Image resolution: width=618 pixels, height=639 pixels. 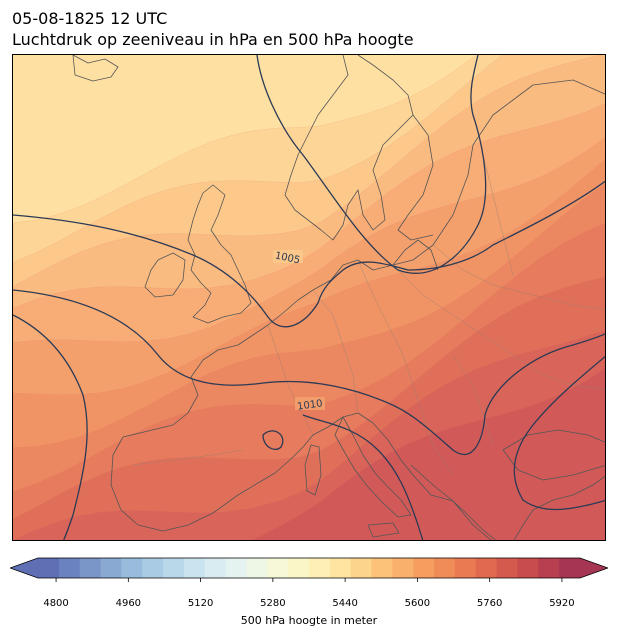 I want to click on colorbar-cells, so click(x=309, y=568).